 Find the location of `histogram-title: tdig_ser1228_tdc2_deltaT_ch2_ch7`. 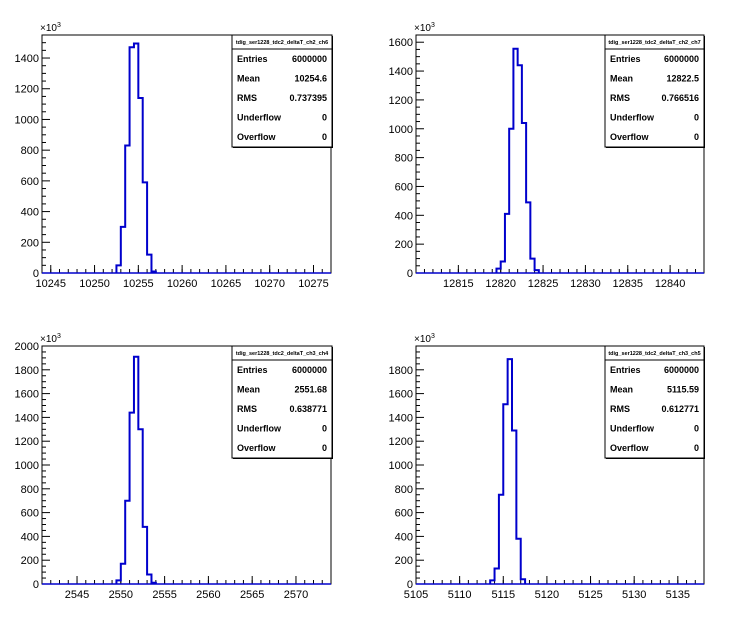

histogram-title: tdig_ser1228_tdc2_deltaT_ch2_ch7 is located at coordinates (654, 43).